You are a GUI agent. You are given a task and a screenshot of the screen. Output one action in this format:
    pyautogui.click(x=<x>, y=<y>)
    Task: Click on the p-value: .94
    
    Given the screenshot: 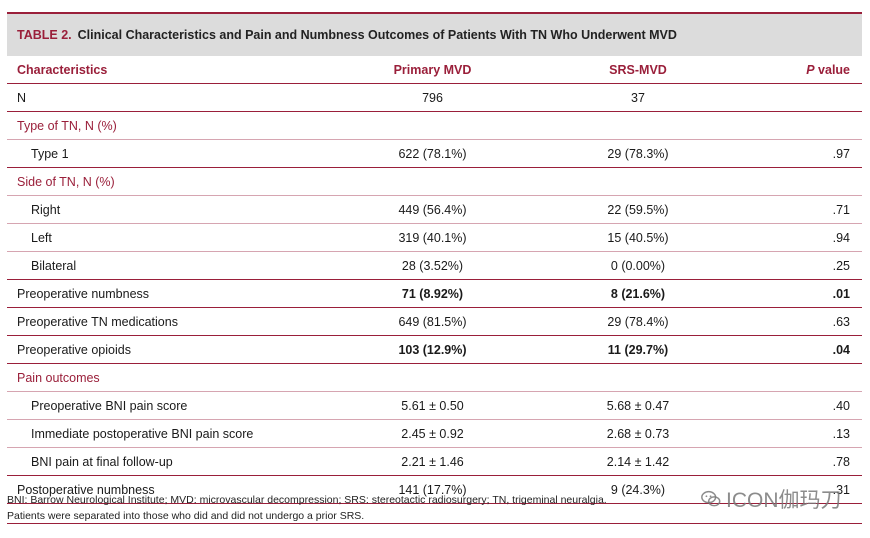 What is the action you would take?
    pyautogui.click(x=841, y=237)
    